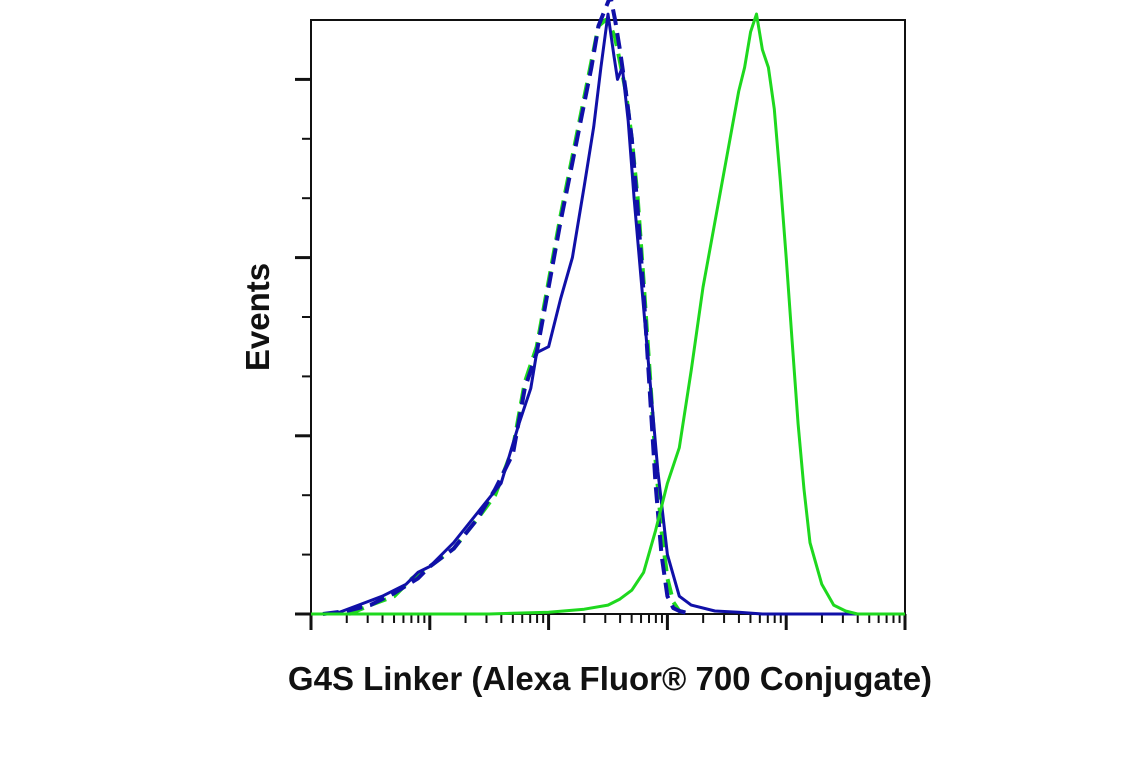  Describe the element at coordinates (257, 317) in the screenshot. I see `y-axis-title: Events` at that location.